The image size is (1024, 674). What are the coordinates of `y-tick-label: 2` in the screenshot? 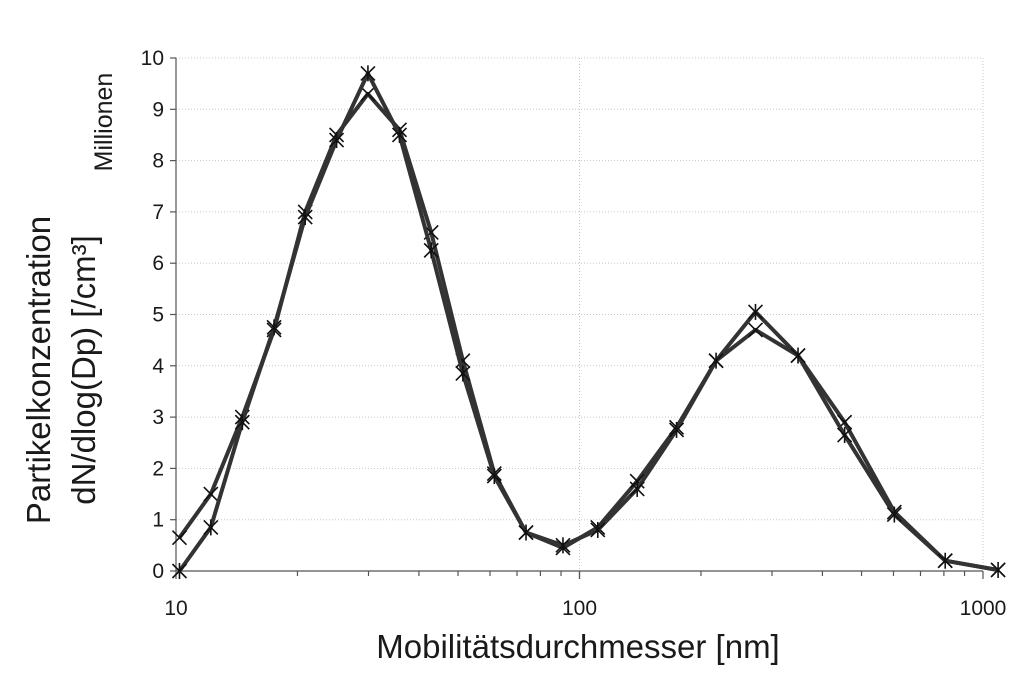 It's located at (158, 468).